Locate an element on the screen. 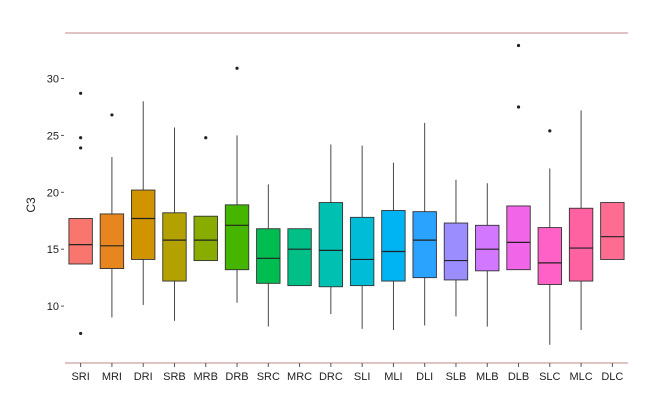 This screenshot has height=411, width=660. box-mri is located at coordinates (112, 215).